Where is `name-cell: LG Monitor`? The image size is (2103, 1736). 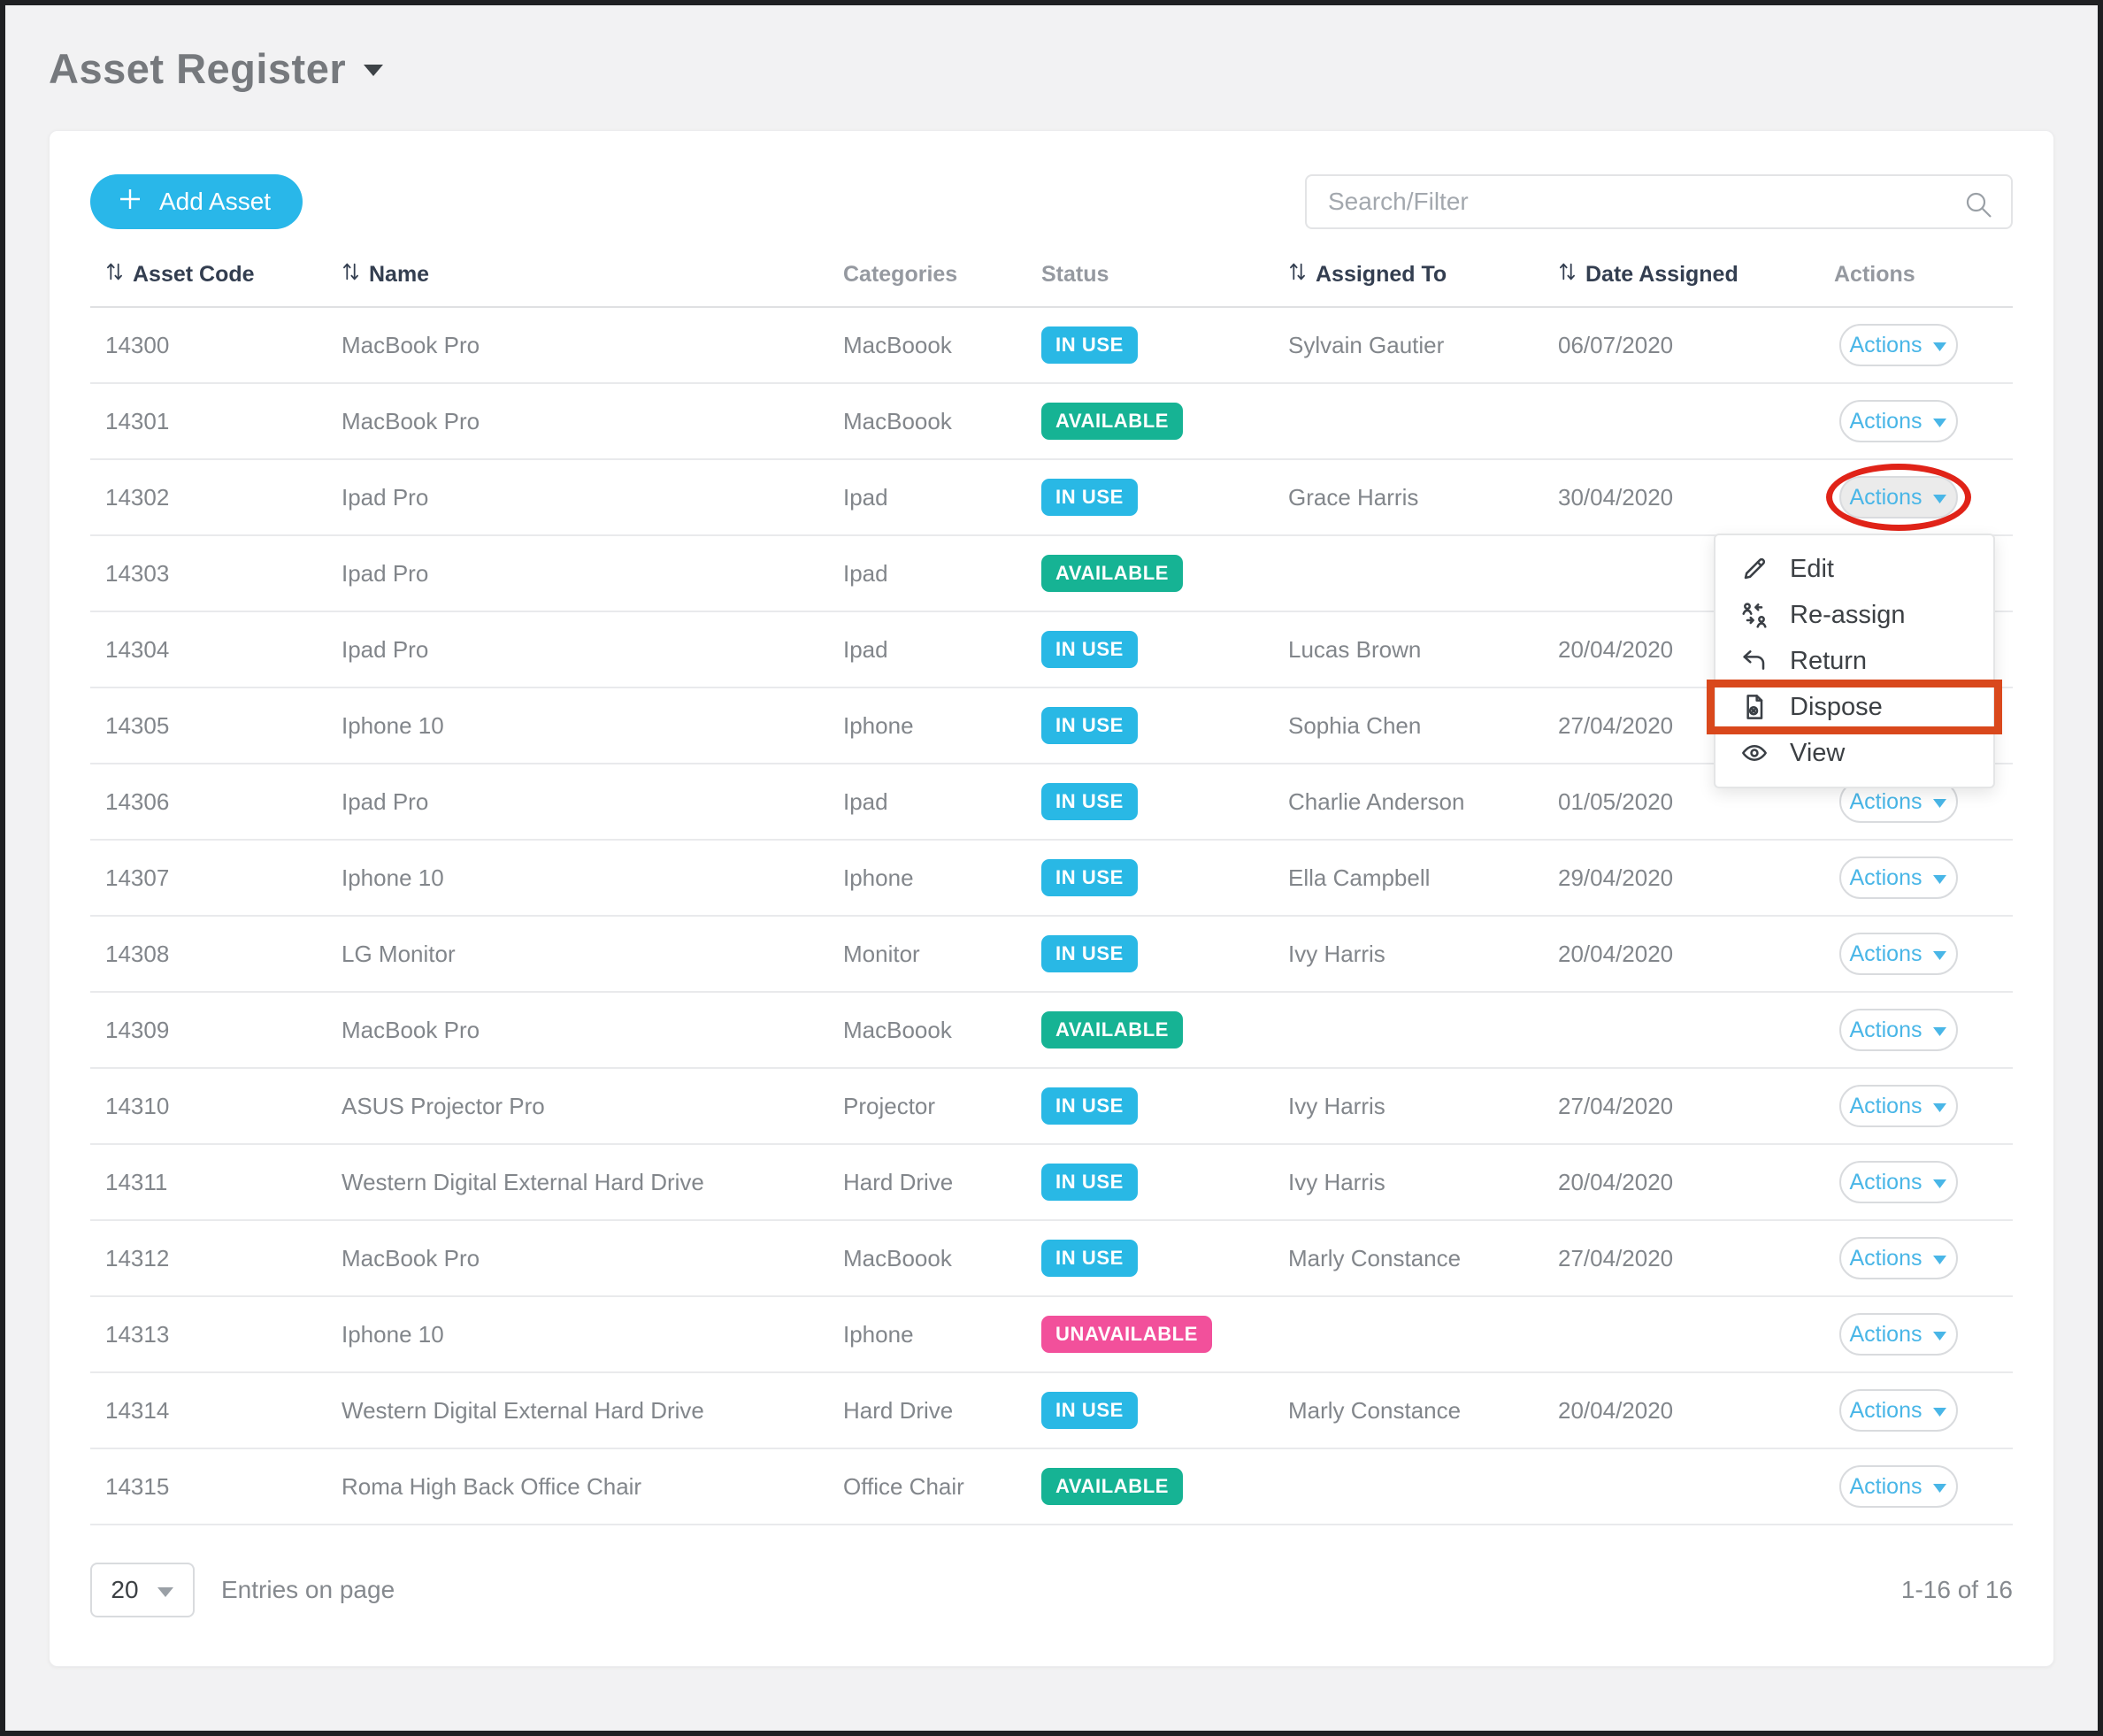
name-cell: LG Monitor is located at coordinates (399, 954).